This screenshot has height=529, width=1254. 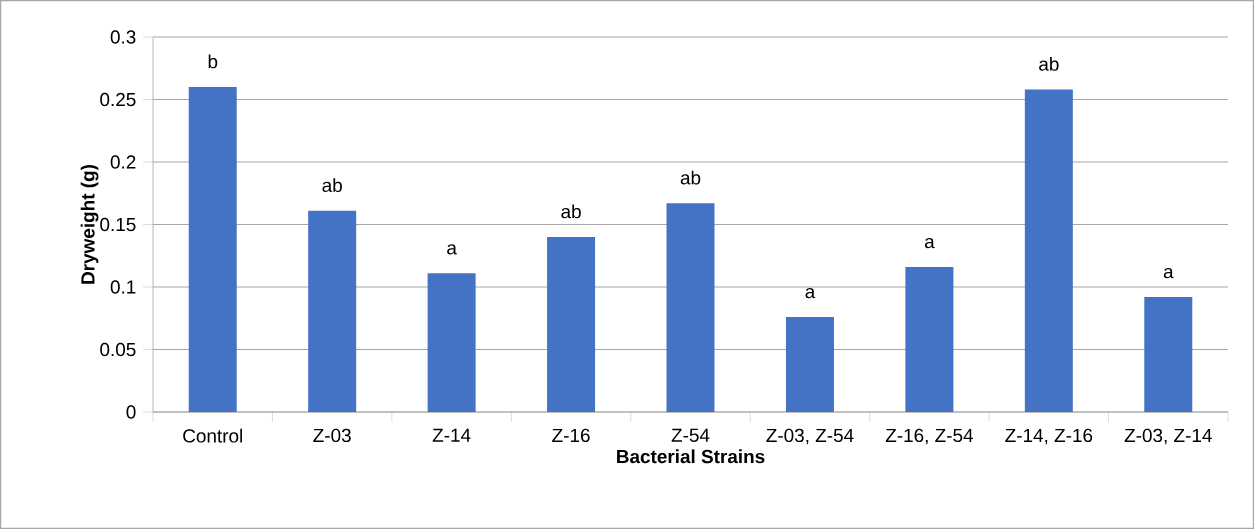 What do you see at coordinates (810, 436) in the screenshot?
I see `x-tick-label: Z-03, Z-54` at bounding box center [810, 436].